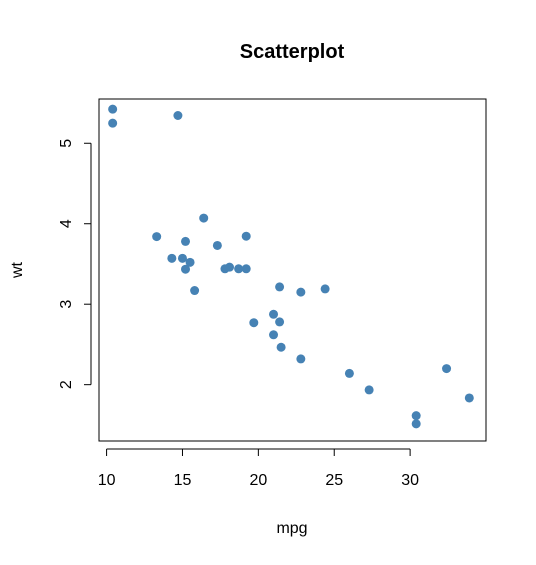 This screenshot has width=536, height=565. Describe the element at coordinates (75, 264) in the screenshot. I see `y-axis: 2 3 4 5` at that location.